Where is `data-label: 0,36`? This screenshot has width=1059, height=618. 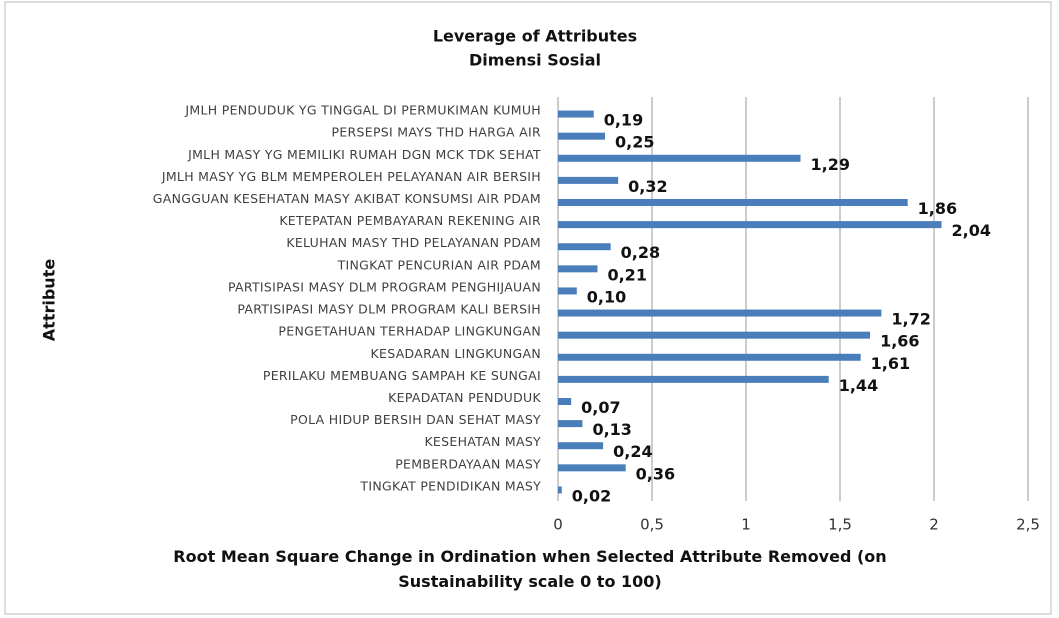 data-label: 0,36 is located at coordinates (655, 473).